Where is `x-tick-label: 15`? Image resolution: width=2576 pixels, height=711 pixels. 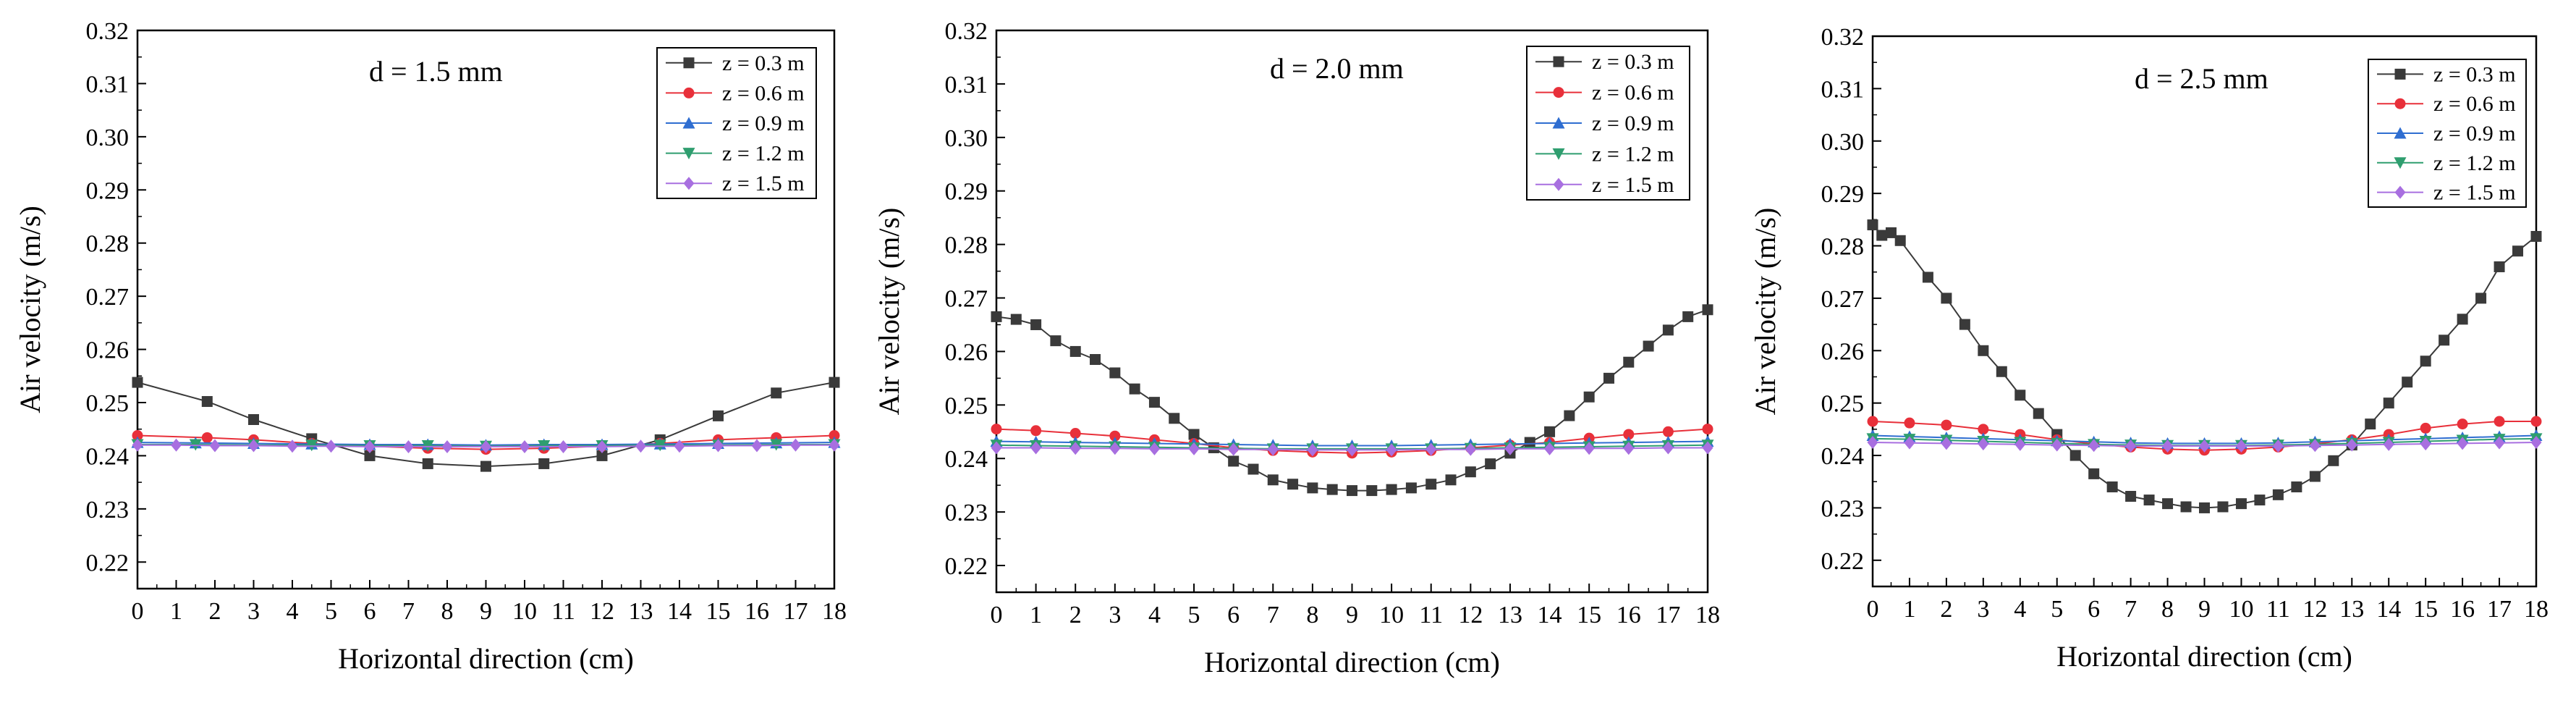 x-tick-label: 15 is located at coordinates (1589, 615).